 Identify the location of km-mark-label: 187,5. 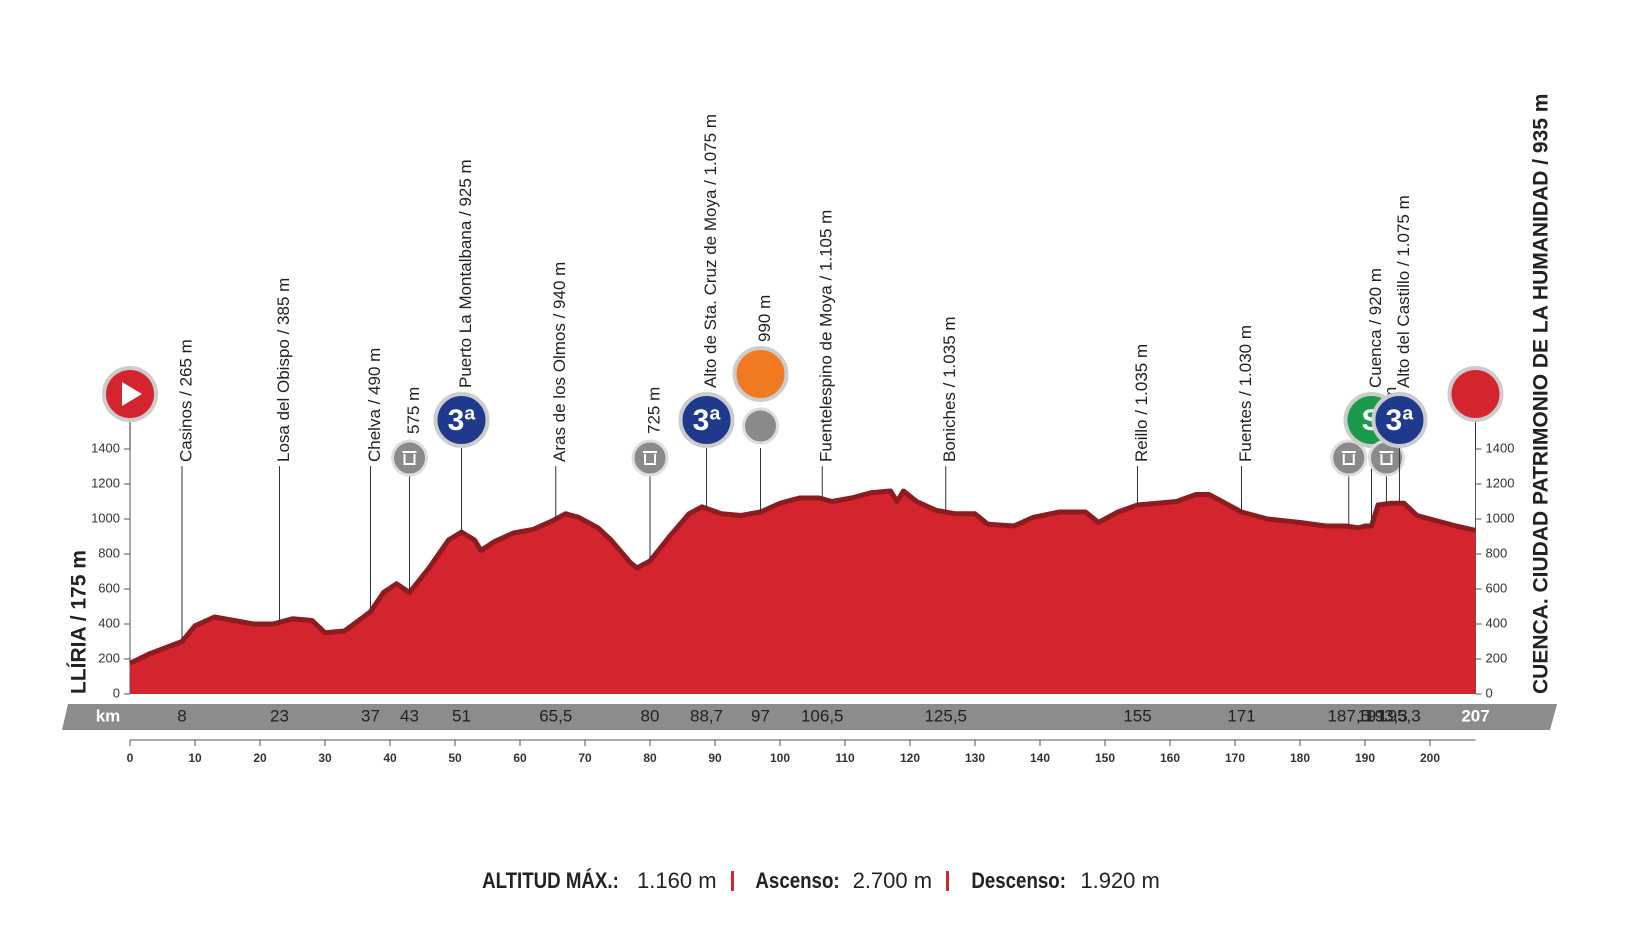
(1348, 715).